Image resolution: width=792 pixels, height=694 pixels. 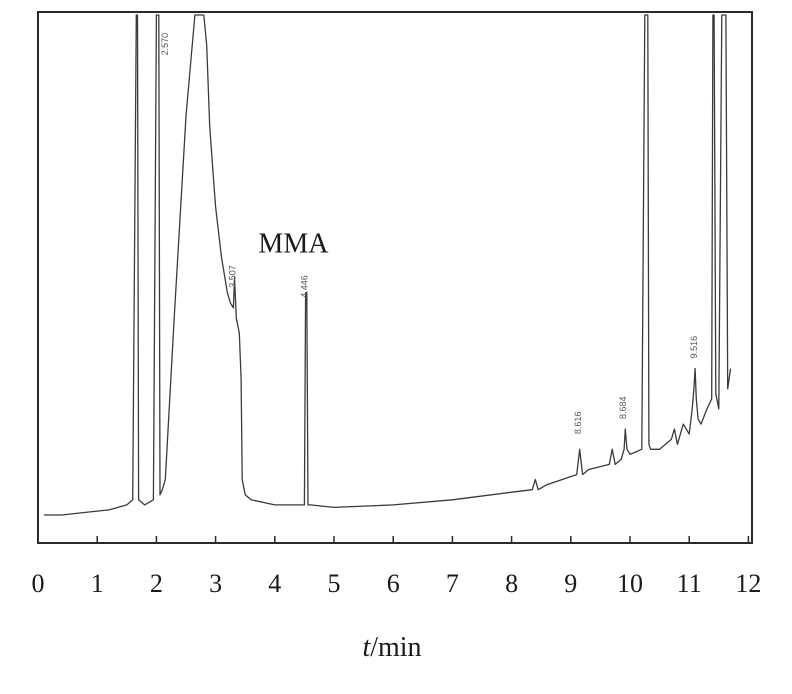 What do you see at coordinates (570, 583) in the screenshot?
I see `x-tick-label: 9` at bounding box center [570, 583].